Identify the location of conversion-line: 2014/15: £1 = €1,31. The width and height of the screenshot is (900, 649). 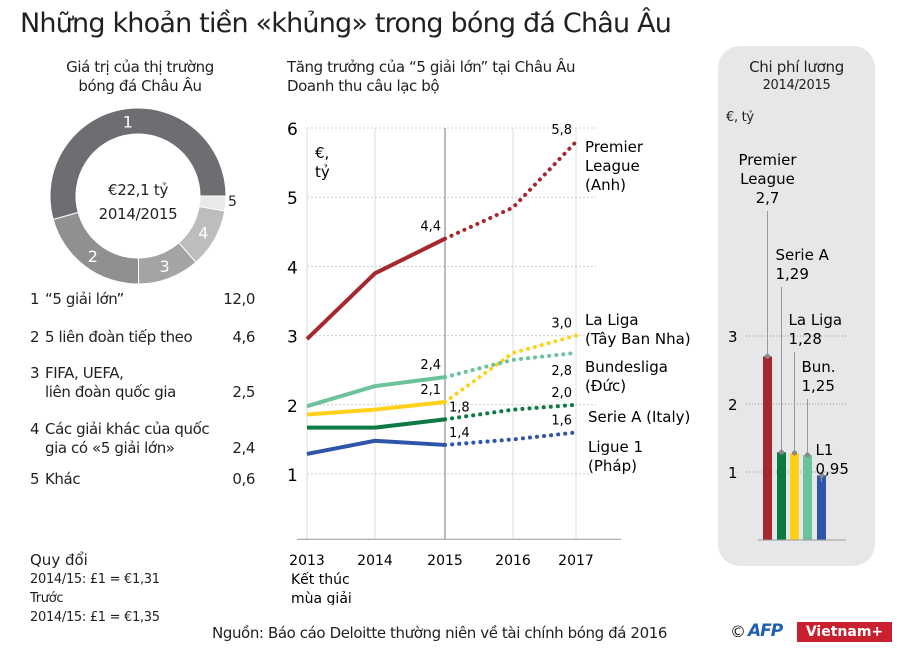
(95, 579).